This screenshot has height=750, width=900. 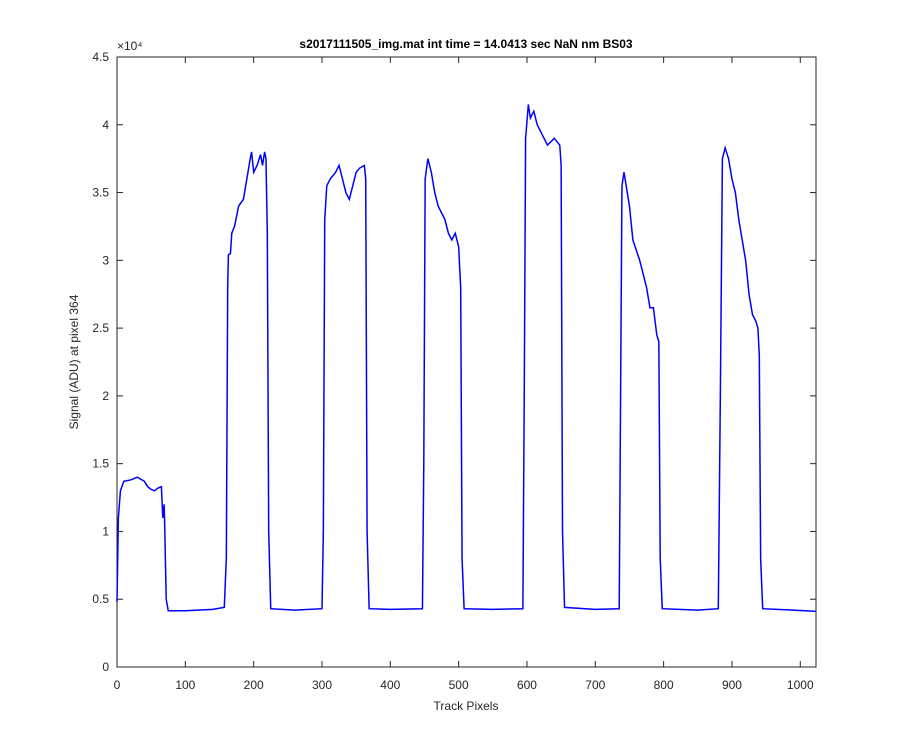 I want to click on y-tick-label: 4, so click(x=105, y=125).